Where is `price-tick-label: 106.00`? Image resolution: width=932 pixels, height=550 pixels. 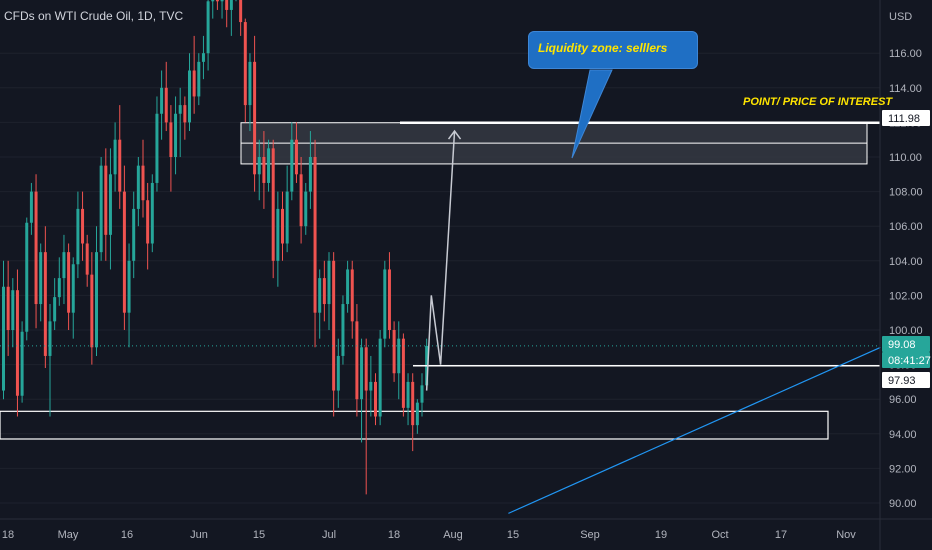
price-tick-label: 106.00 is located at coordinates (906, 227).